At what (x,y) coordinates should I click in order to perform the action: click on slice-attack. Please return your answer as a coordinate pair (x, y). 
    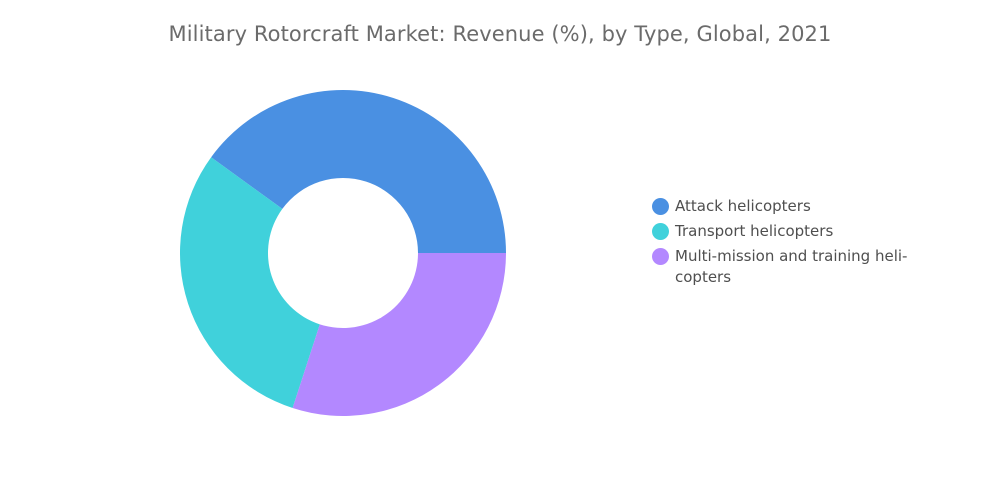
    Looking at the image, I should click on (358, 171).